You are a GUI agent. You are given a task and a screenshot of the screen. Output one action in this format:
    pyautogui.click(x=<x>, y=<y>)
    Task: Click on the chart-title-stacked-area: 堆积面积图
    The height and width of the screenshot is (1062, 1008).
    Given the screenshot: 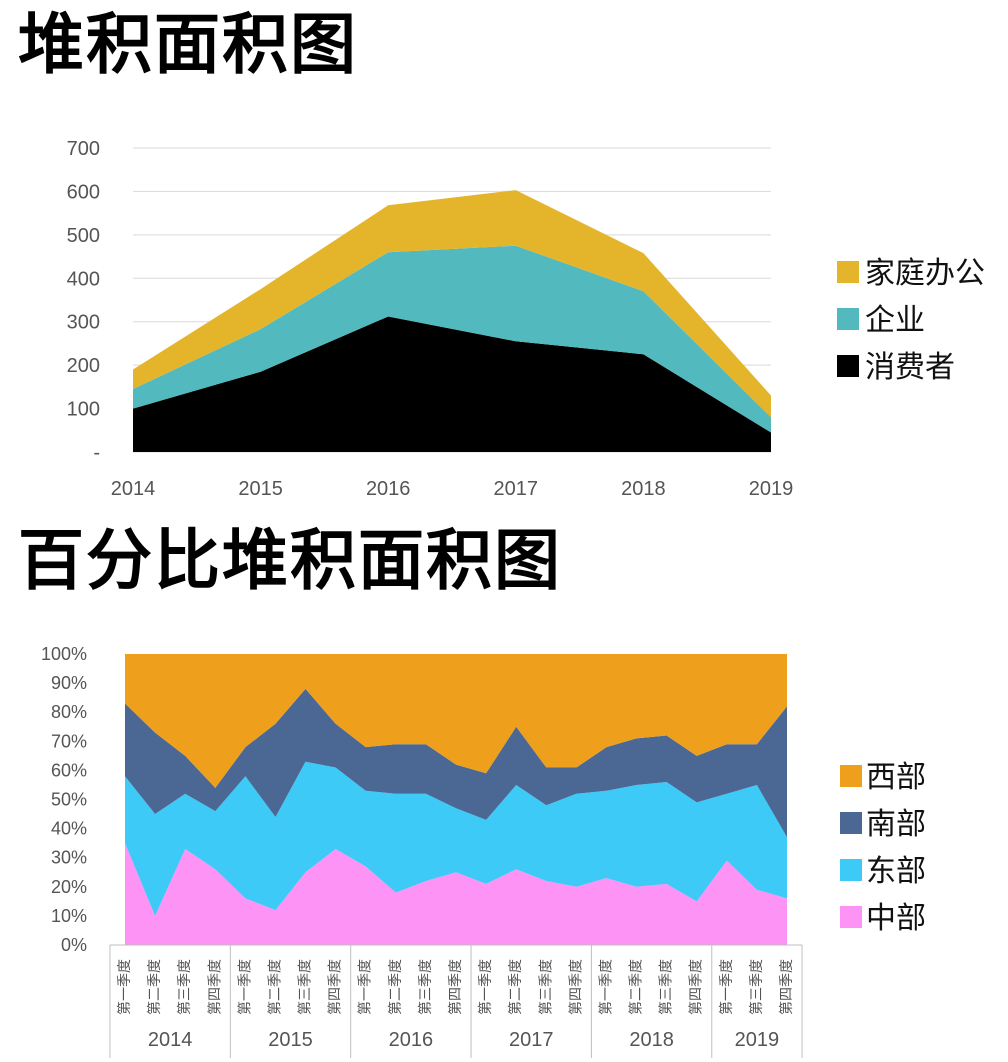 What is the action you would take?
    pyautogui.click(x=188, y=44)
    